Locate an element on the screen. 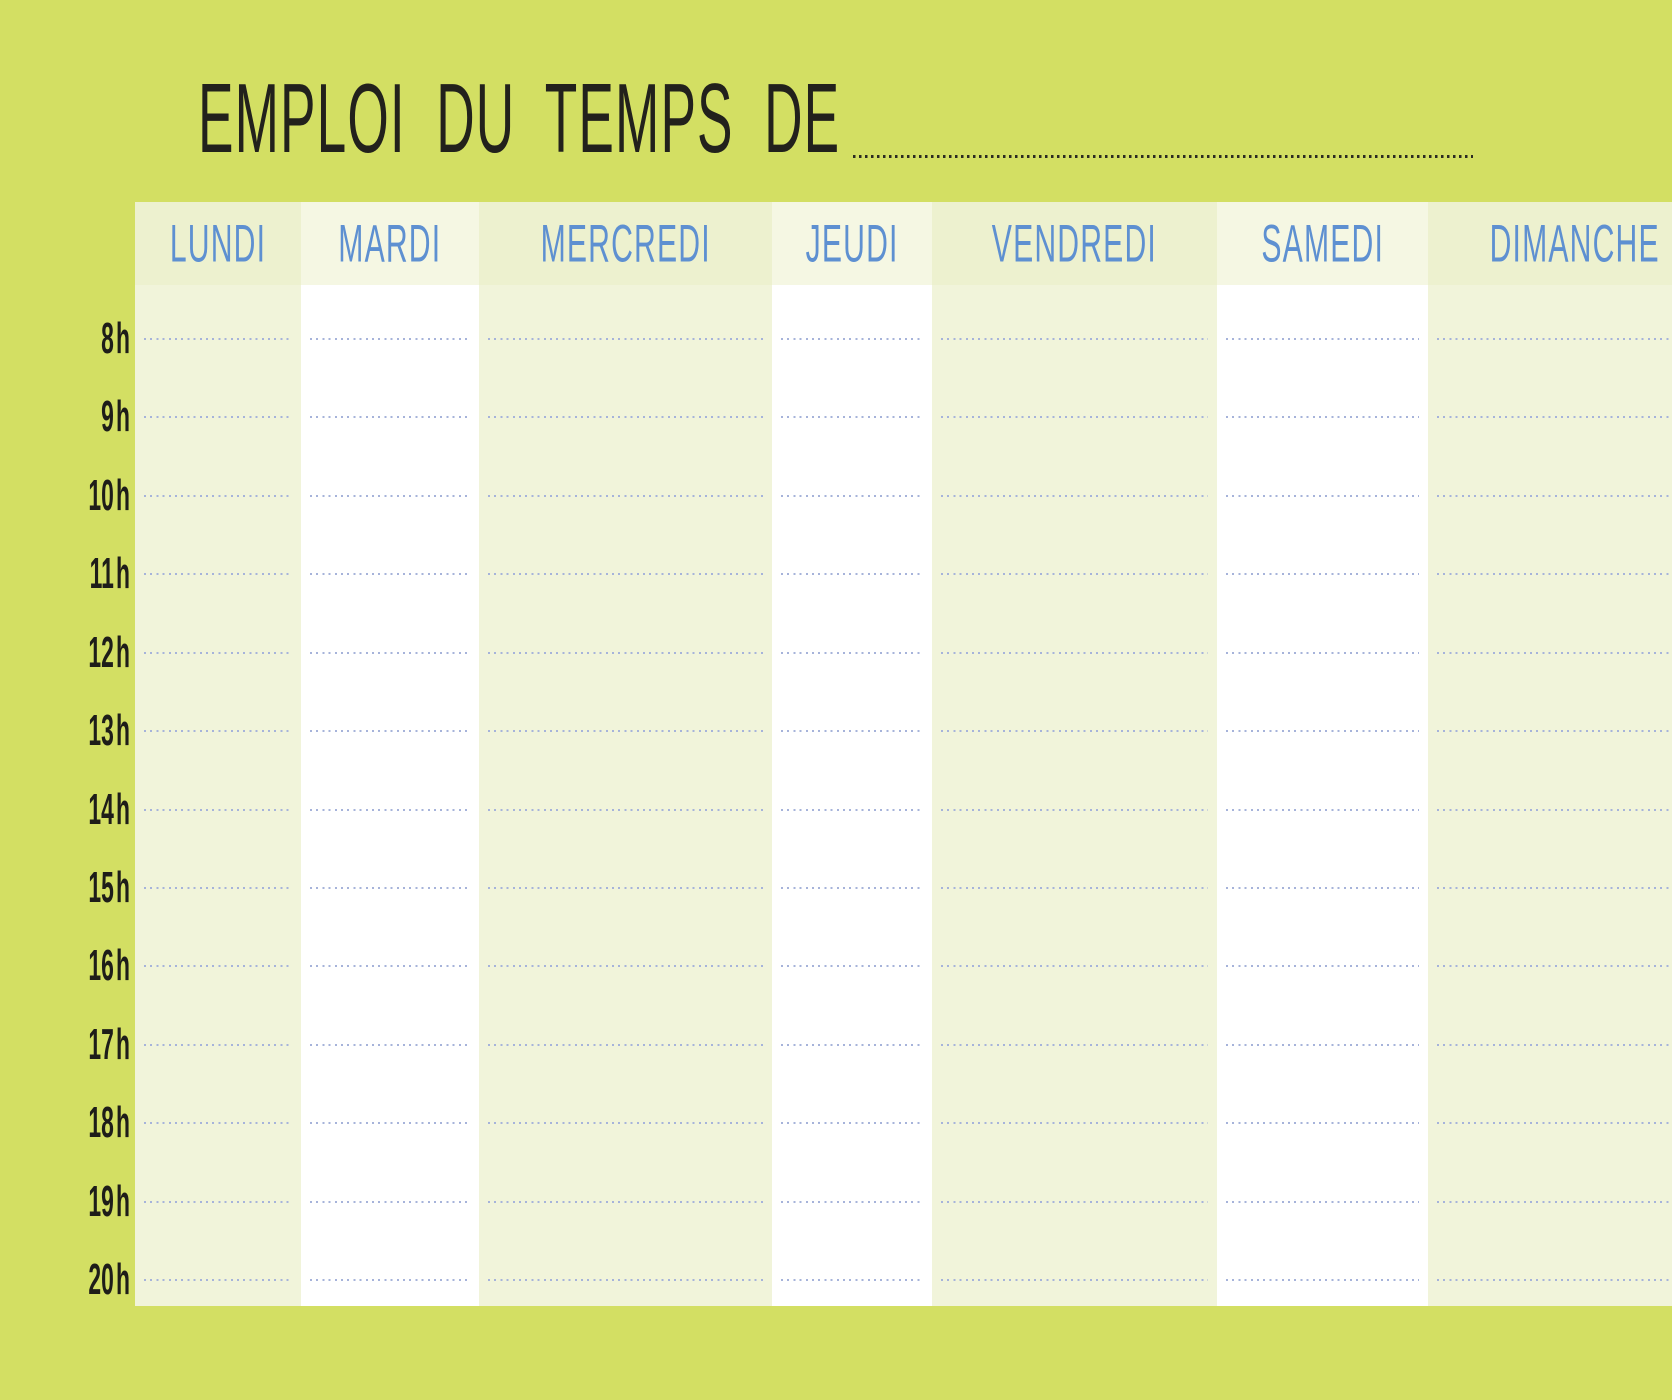  hour-label: 19 h is located at coordinates (109, 1201).